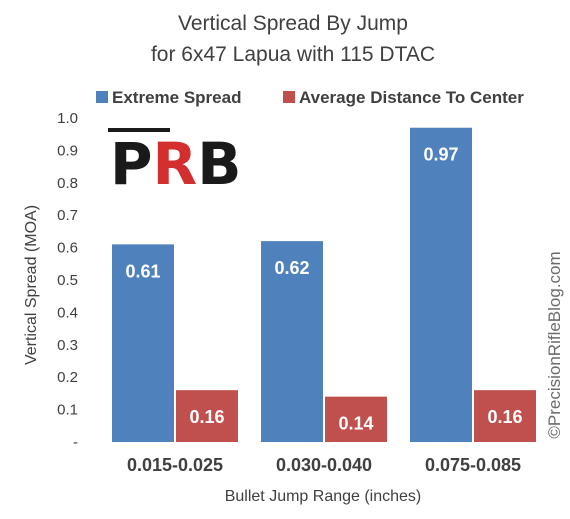 This screenshot has width=570, height=519. What do you see at coordinates (67, 183) in the screenshot?
I see `y-tick-label: 0.8` at bounding box center [67, 183].